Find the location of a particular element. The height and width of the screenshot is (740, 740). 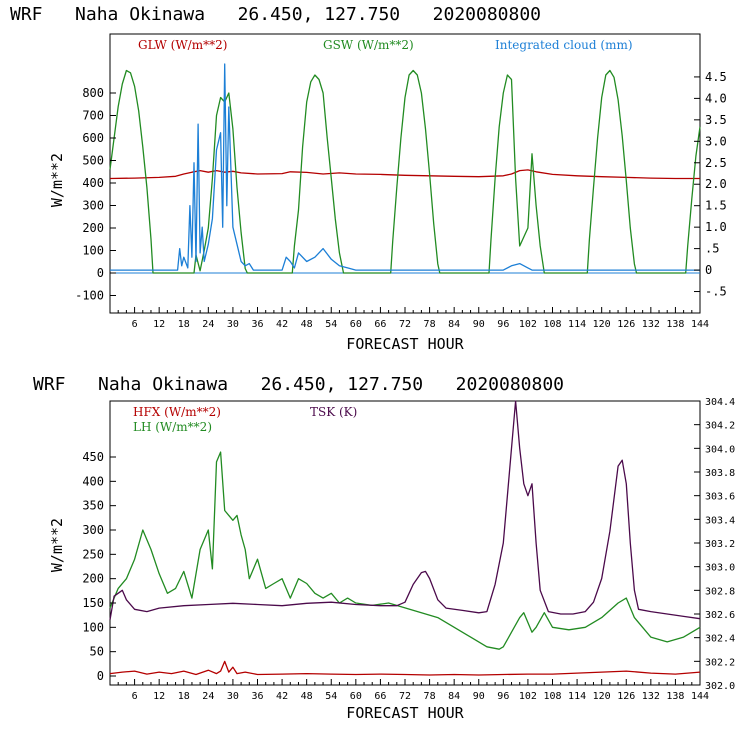

y2-tick-label: 2.5 is located at coordinates (716, 163).